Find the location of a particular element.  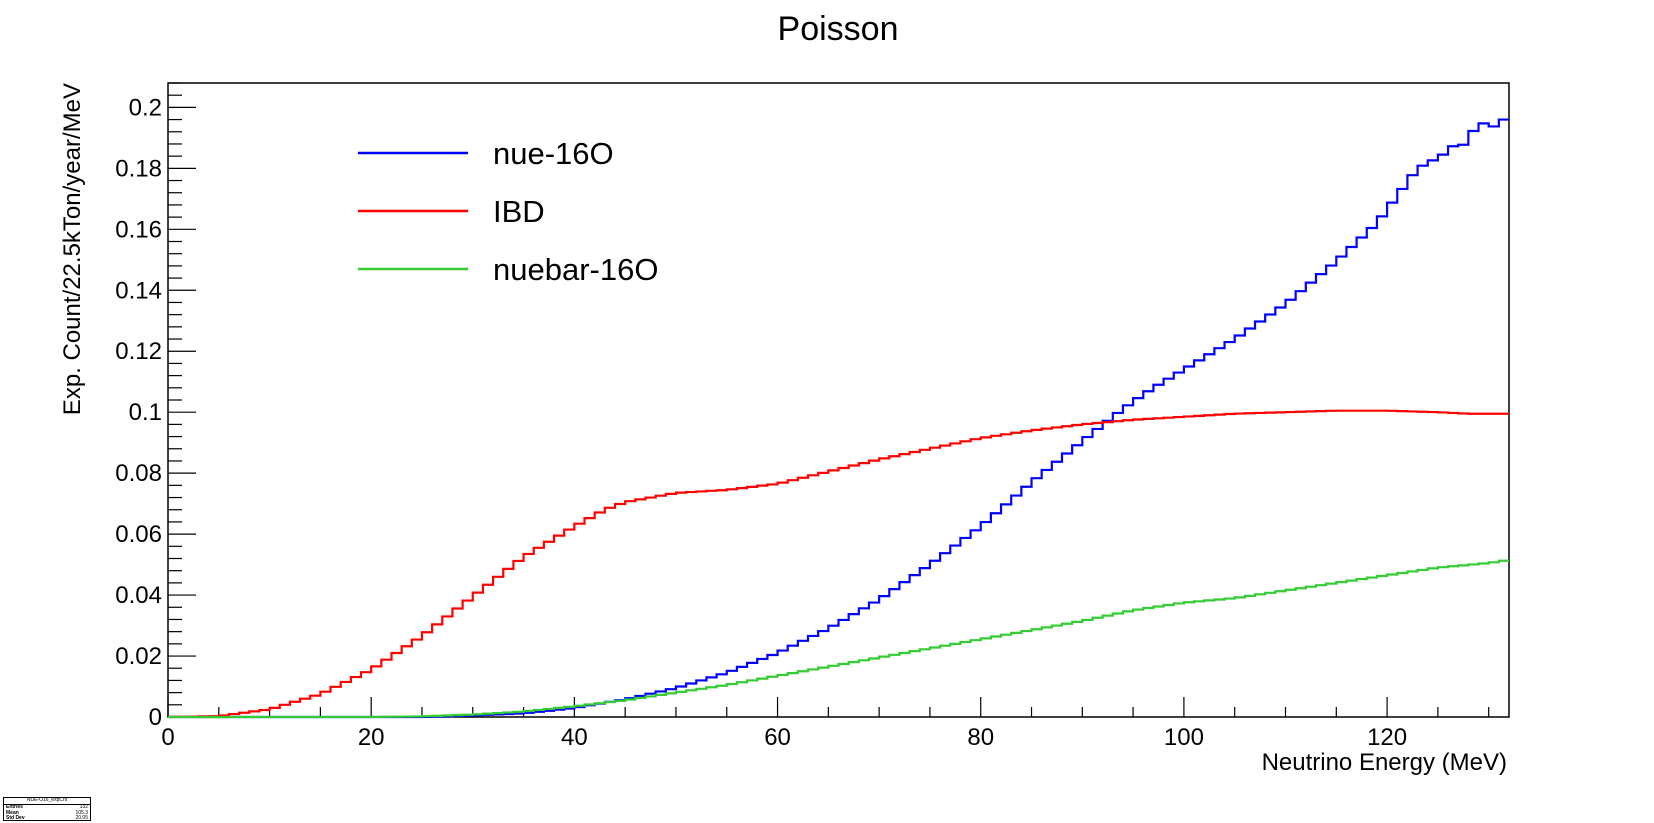

legend-label-nue-16o: nue-16O is located at coordinates (553, 153).